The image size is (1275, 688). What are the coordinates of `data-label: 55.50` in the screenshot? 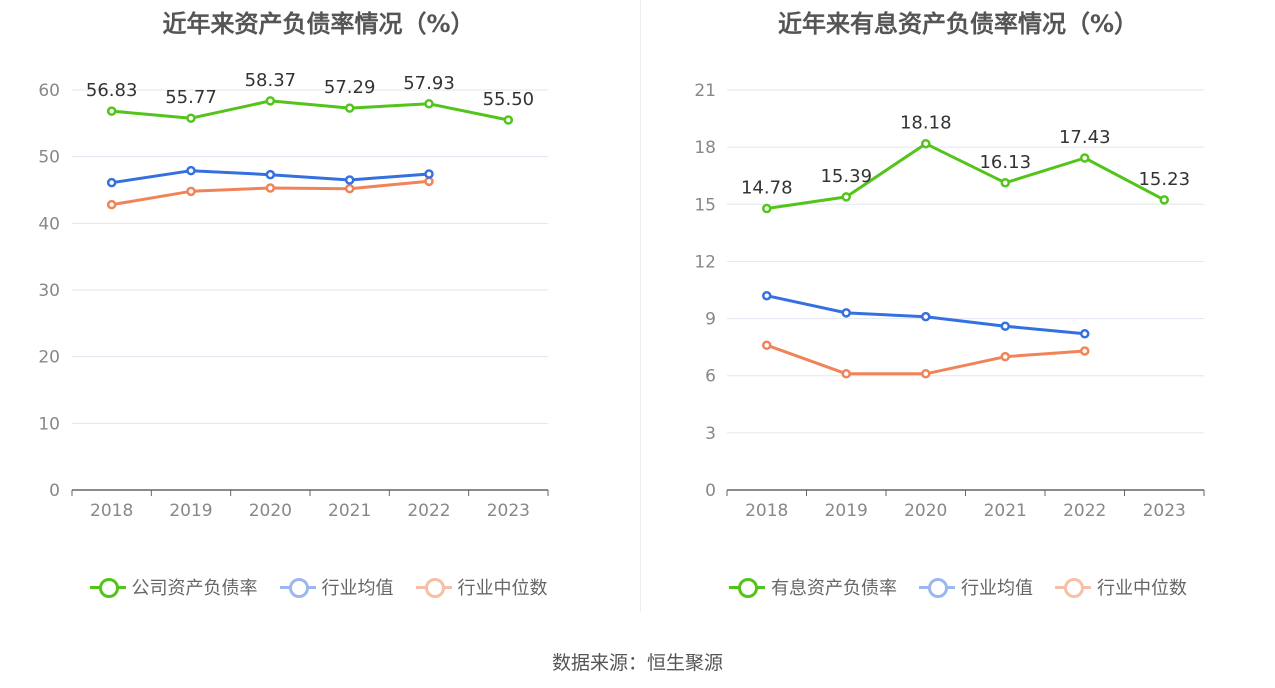 It's located at (509, 99).